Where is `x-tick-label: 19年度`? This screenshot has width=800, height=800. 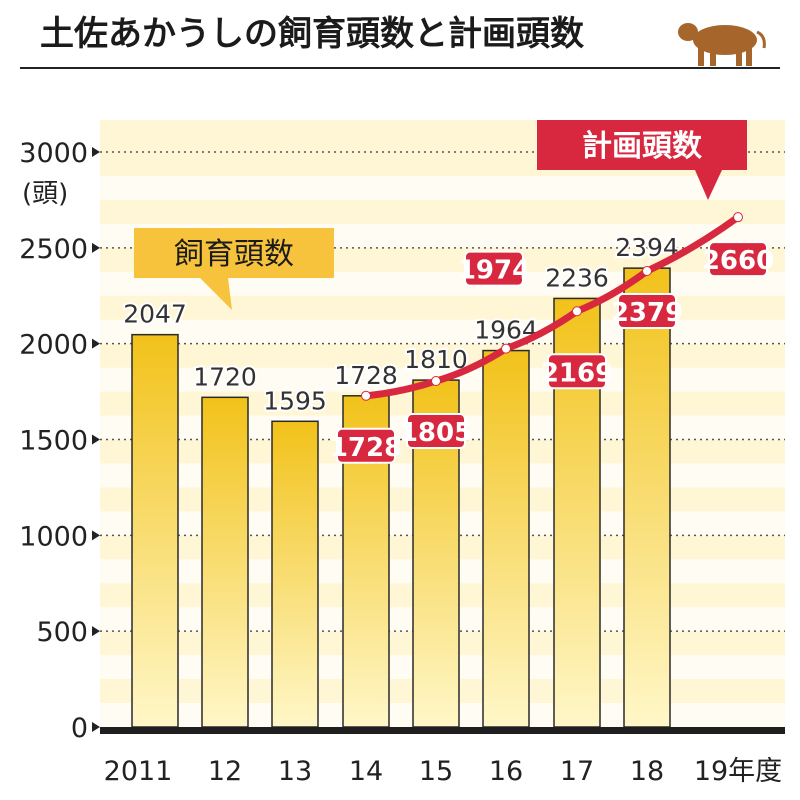
x-tick-label: 19年度 is located at coordinates (738, 771).